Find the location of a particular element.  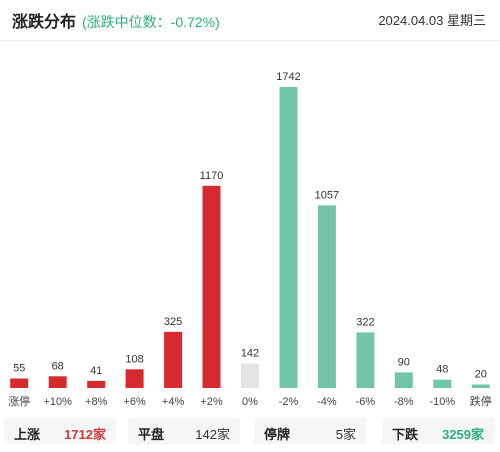

tick-label-11: -10% is located at coordinates (442, 402).